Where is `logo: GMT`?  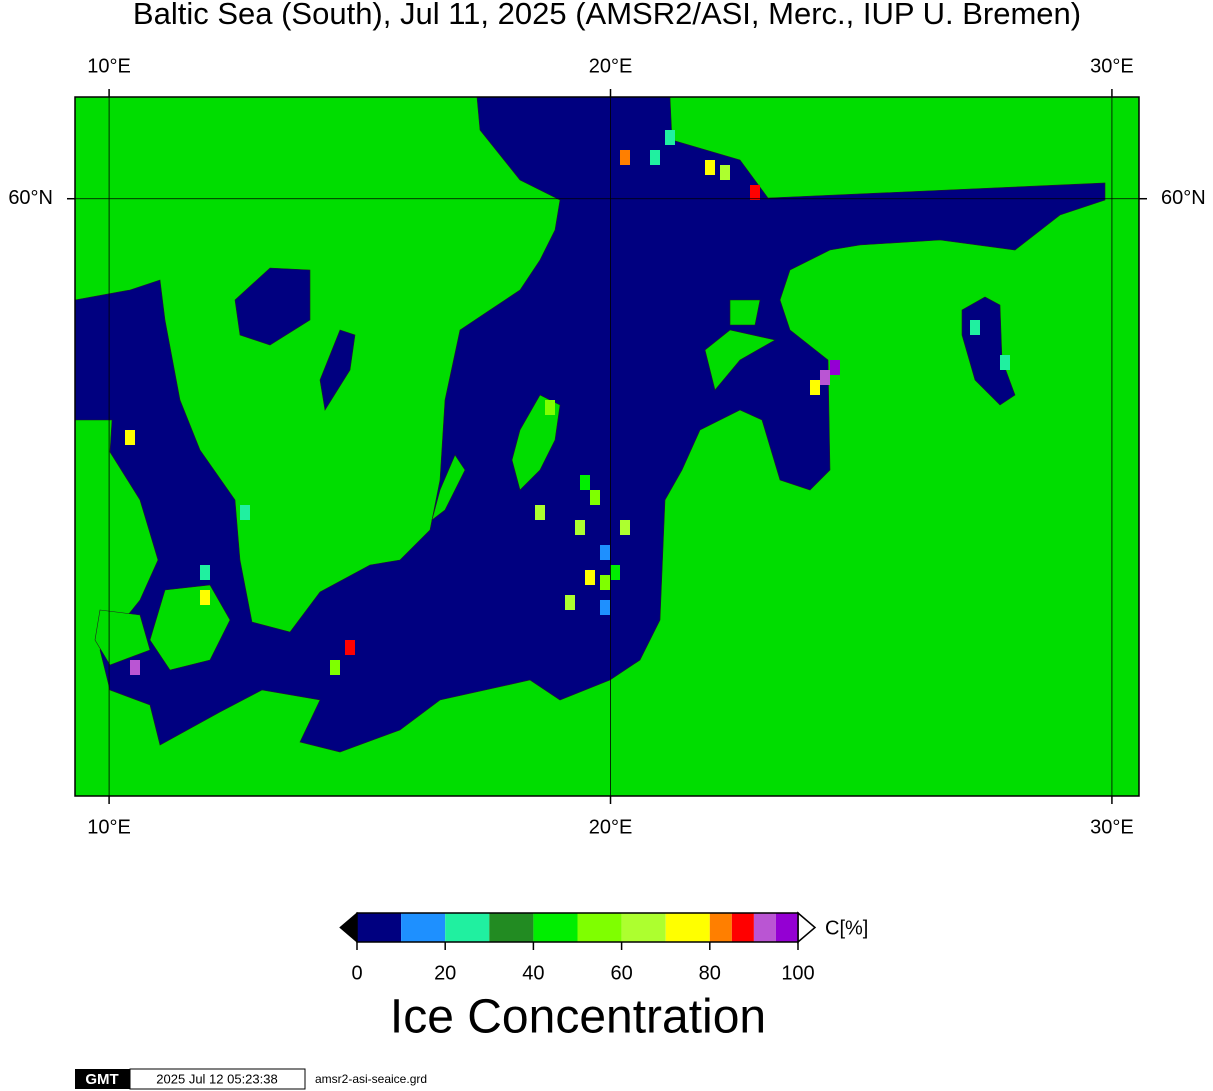 logo: GMT is located at coordinates (101, 1079).